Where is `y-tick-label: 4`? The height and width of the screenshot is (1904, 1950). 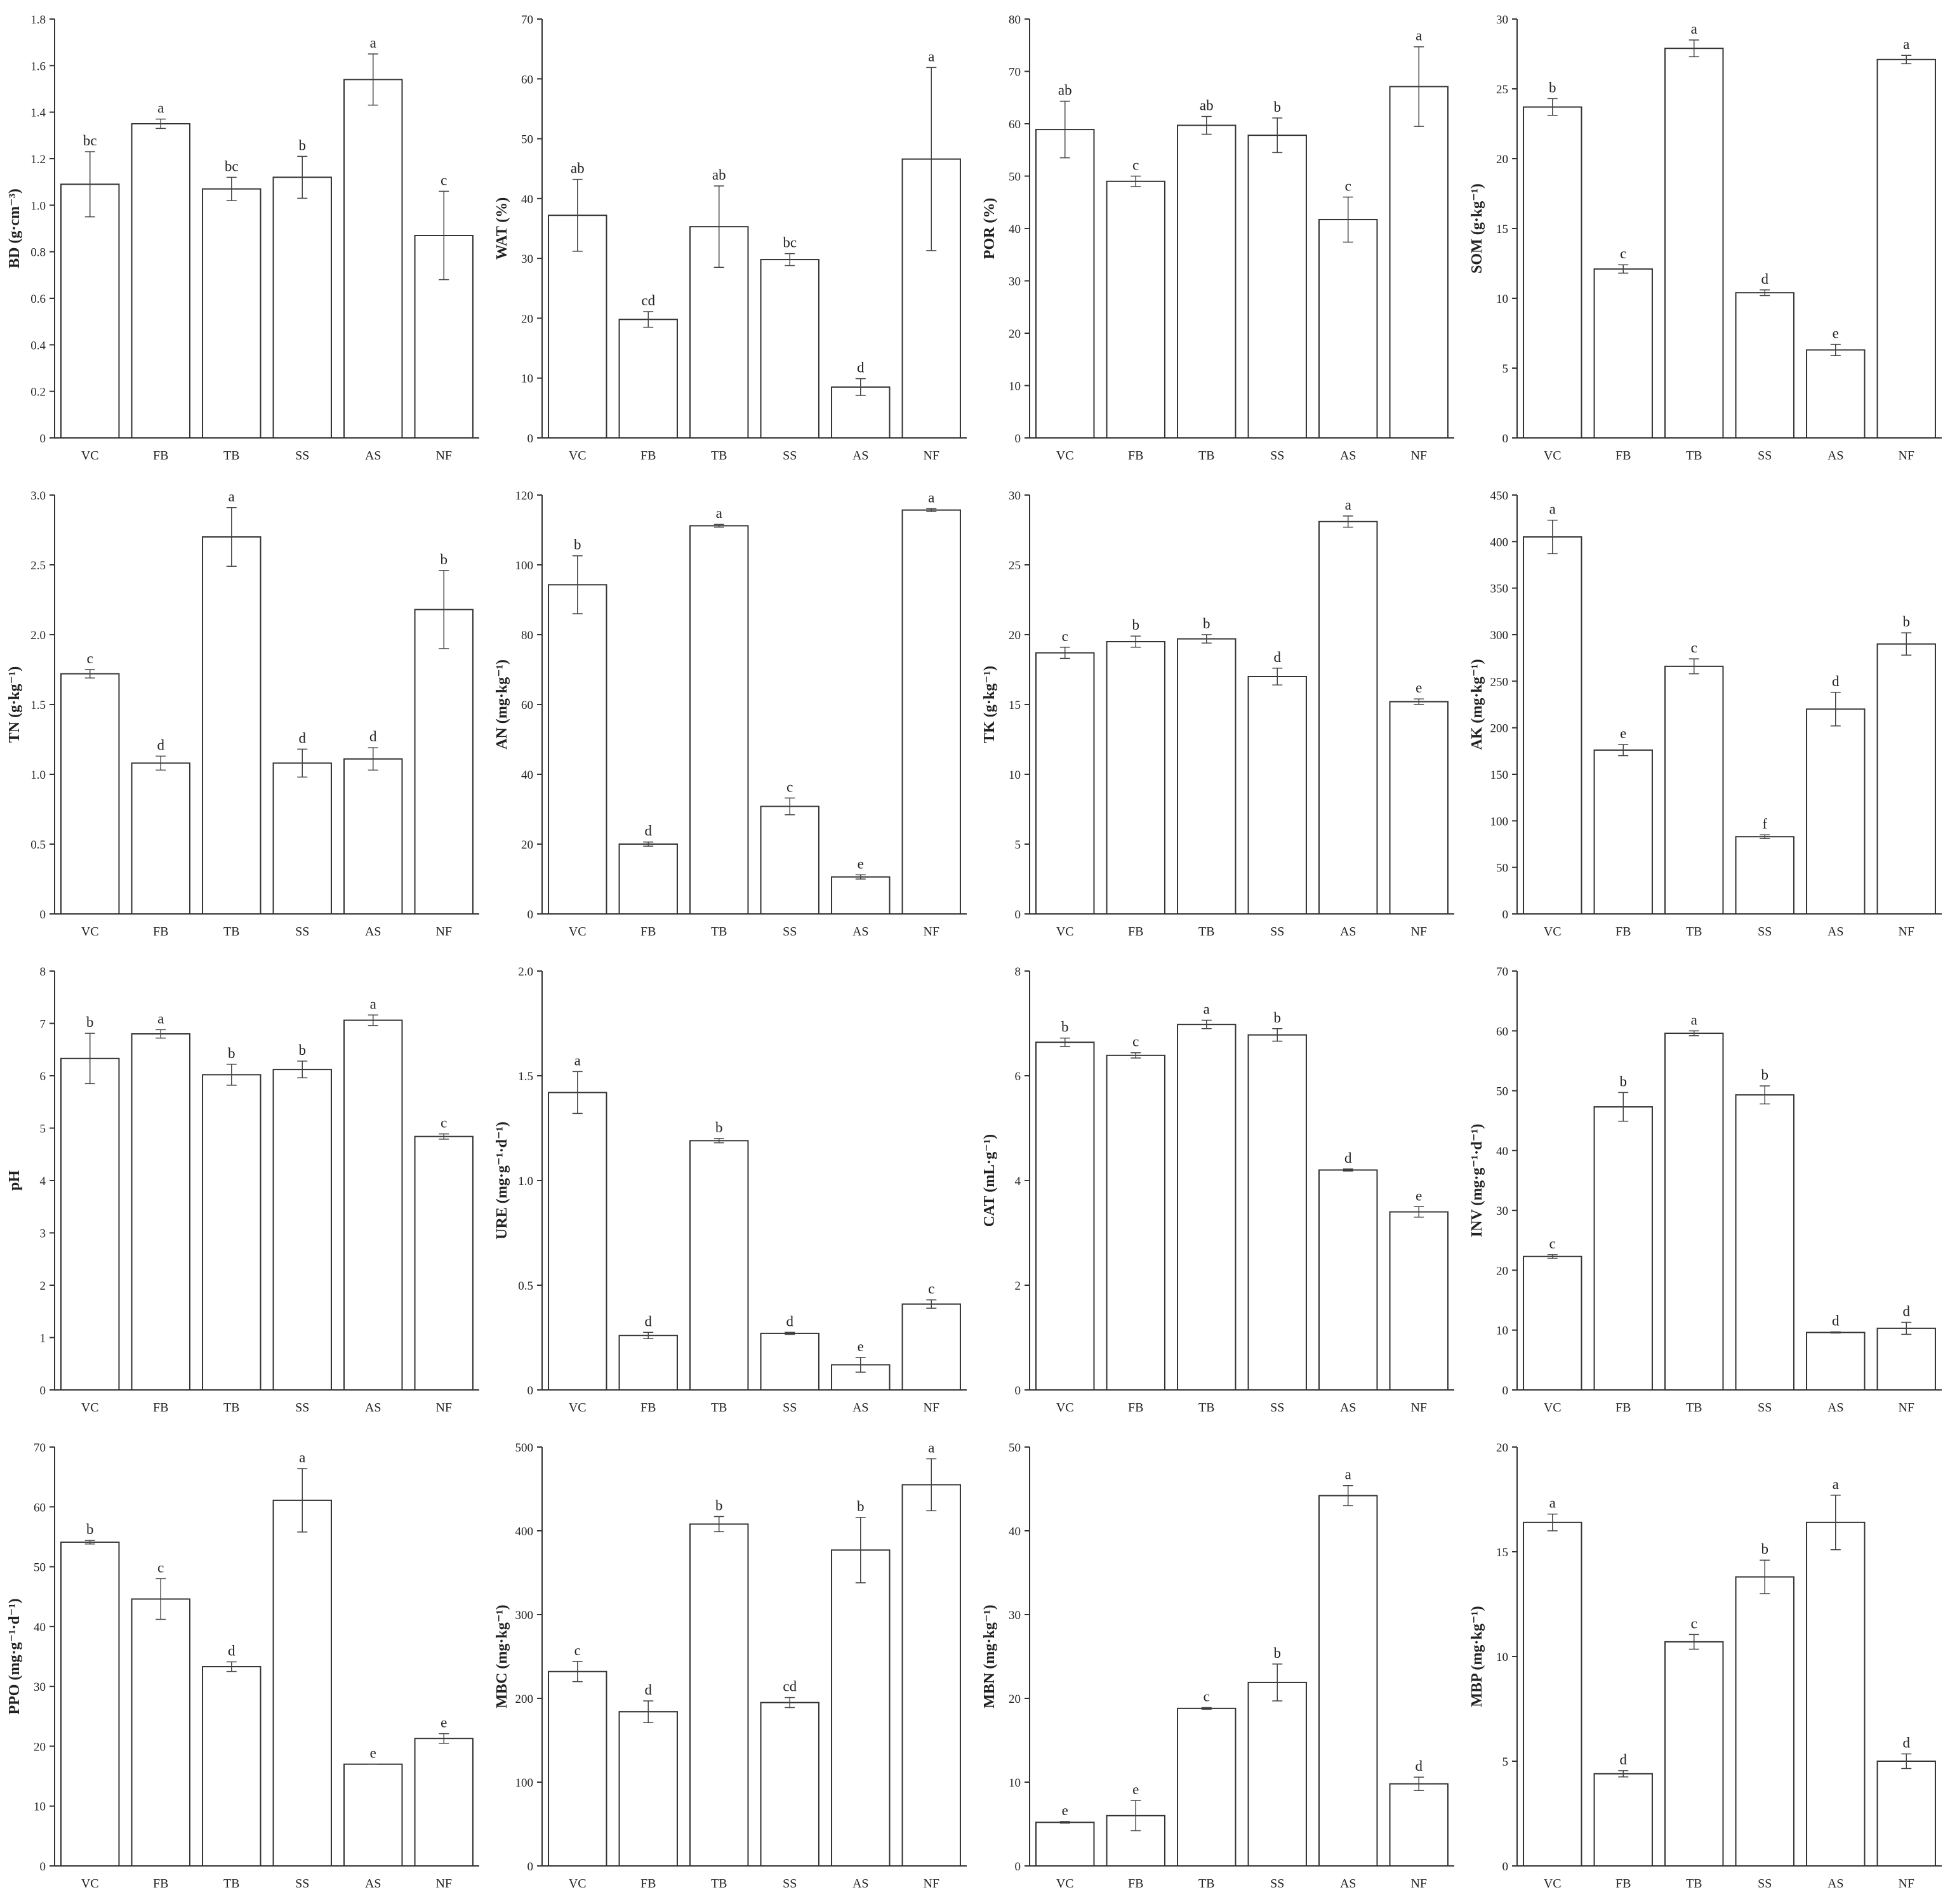
y-tick-label: 4 is located at coordinates (1018, 1181).